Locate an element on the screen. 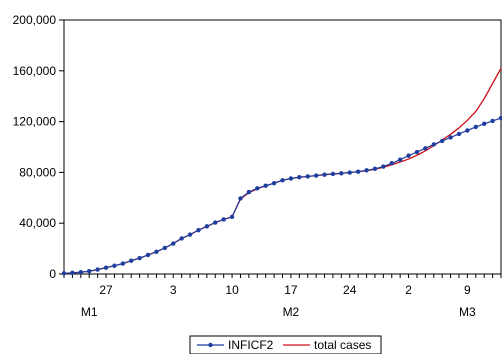 This screenshot has height=359, width=502. x-group-label: M2 is located at coordinates (291, 312).